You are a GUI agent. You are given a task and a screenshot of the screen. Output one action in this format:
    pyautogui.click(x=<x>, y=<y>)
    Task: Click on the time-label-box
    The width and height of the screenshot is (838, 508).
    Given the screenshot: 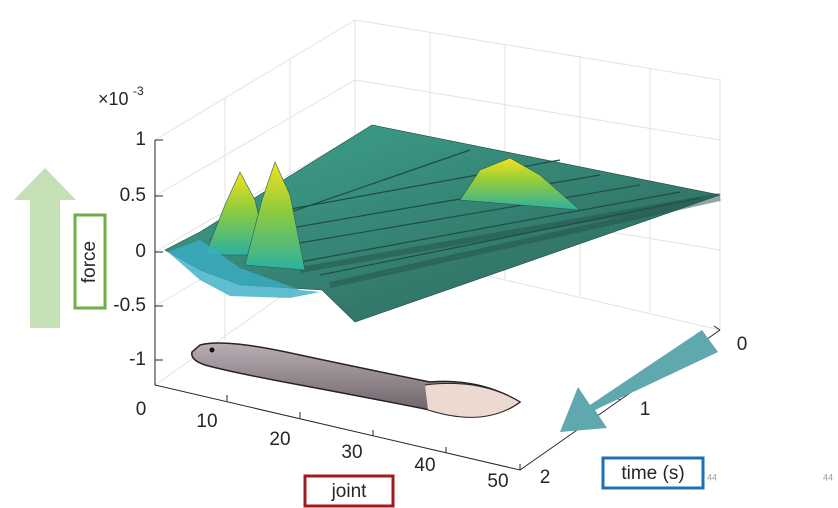 What is the action you would take?
    pyautogui.click(x=653, y=473)
    